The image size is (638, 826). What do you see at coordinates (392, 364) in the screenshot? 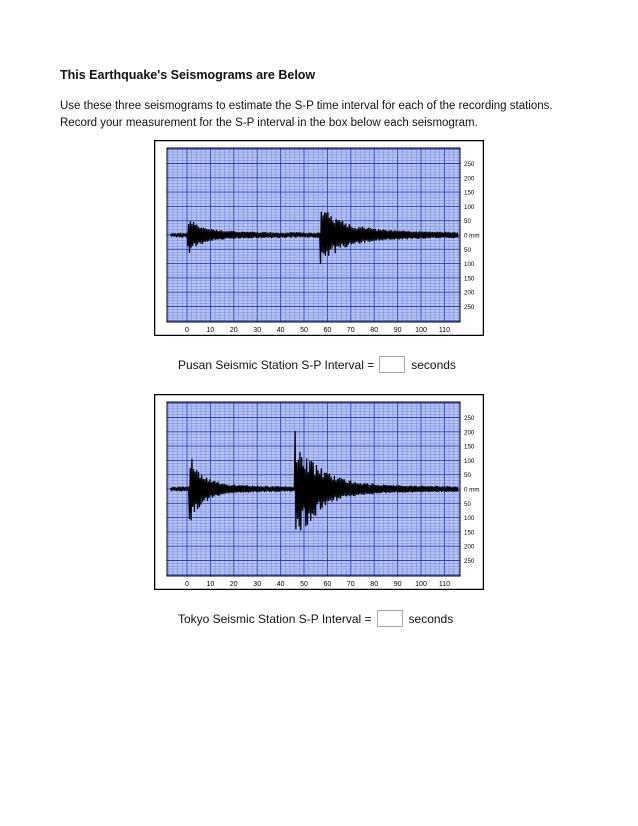
I see `pusan-interval-answer-box` at bounding box center [392, 364].